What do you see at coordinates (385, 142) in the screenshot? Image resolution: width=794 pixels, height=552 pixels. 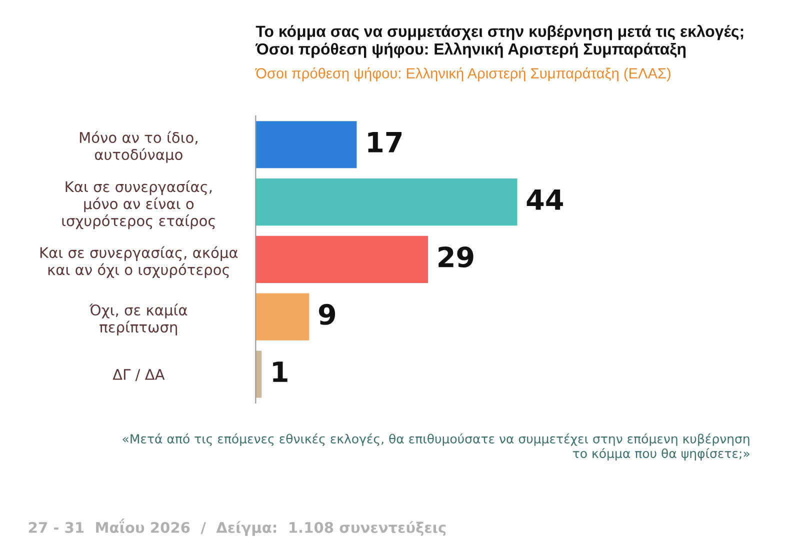 I see `data-label: 17` at bounding box center [385, 142].